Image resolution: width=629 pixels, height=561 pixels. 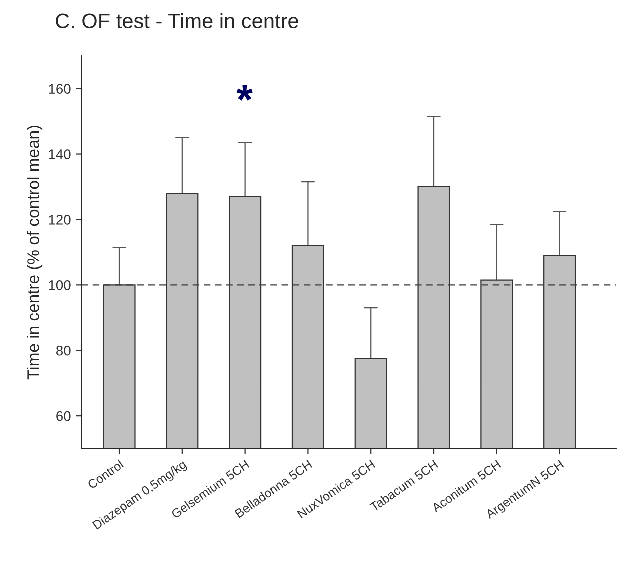 What do you see at coordinates (63, 351) in the screenshot?
I see `y-tick-label: 80` at bounding box center [63, 351].